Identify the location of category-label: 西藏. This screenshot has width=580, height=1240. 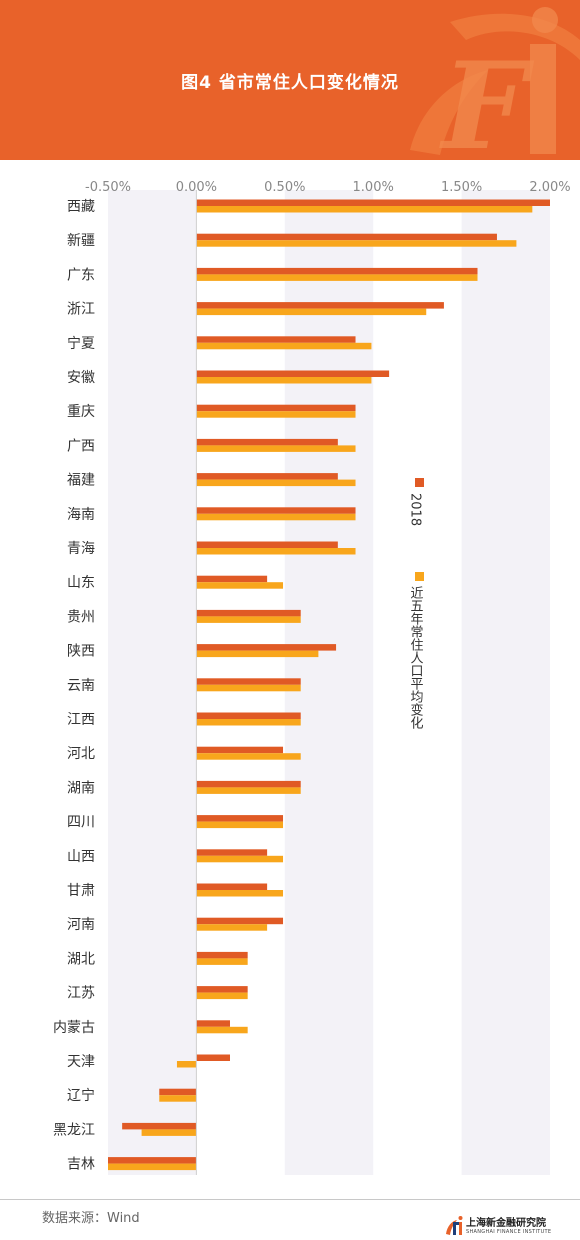
(81, 207).